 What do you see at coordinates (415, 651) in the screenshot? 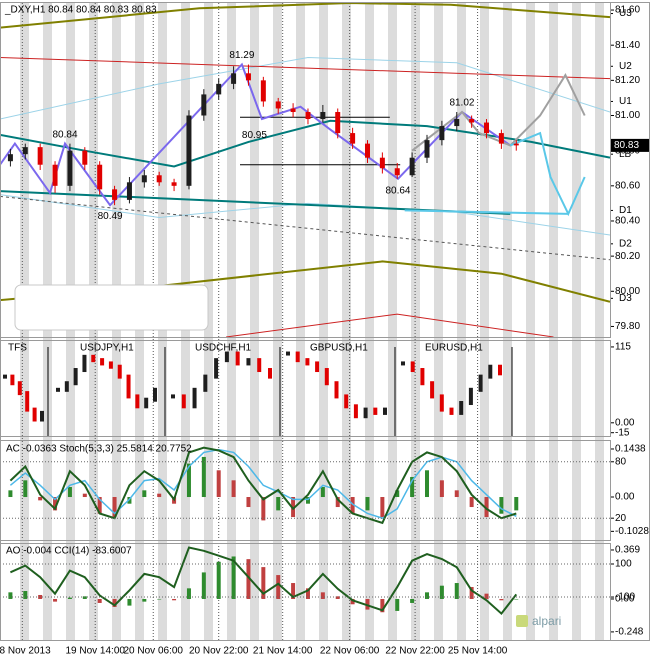
I see `x-tick-label: 22 Nov 22:00` at bounding box center [415, 651].